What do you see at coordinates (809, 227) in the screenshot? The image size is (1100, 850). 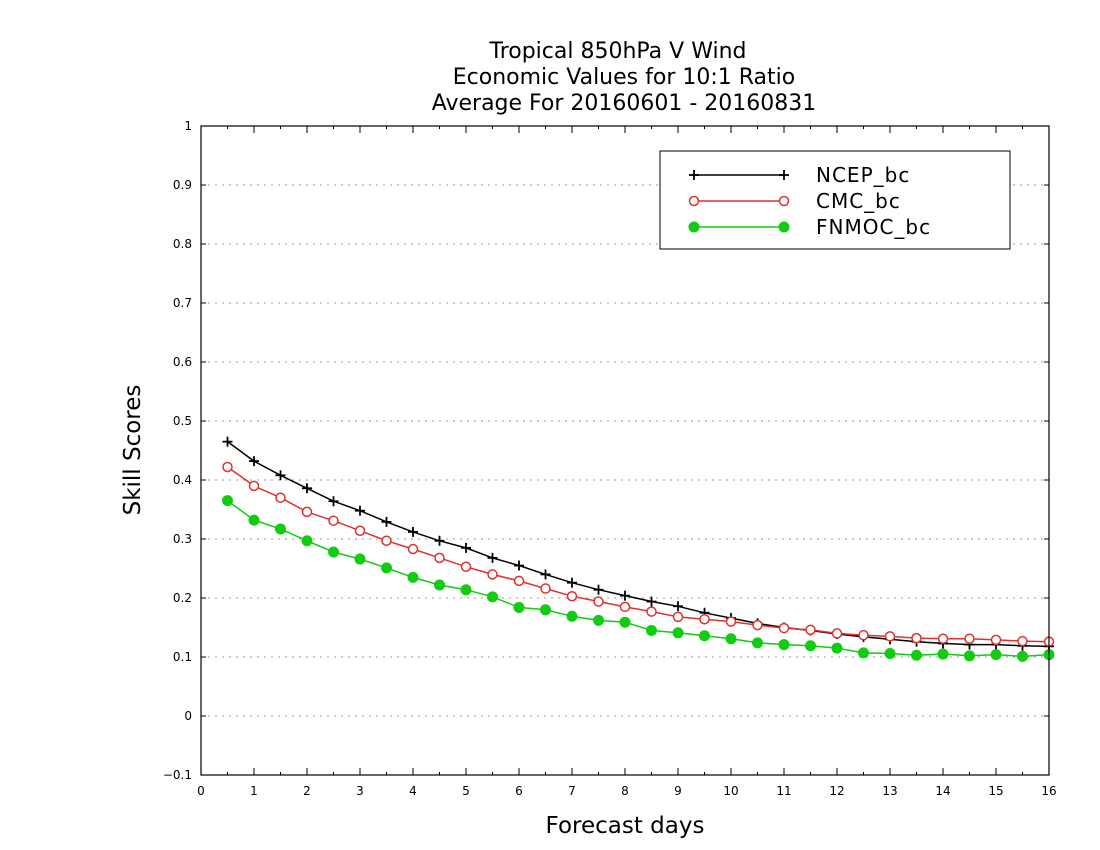 I see `legend-item-fnmoc-bc: FNMOC_bc` at bounding box center [809, 227].